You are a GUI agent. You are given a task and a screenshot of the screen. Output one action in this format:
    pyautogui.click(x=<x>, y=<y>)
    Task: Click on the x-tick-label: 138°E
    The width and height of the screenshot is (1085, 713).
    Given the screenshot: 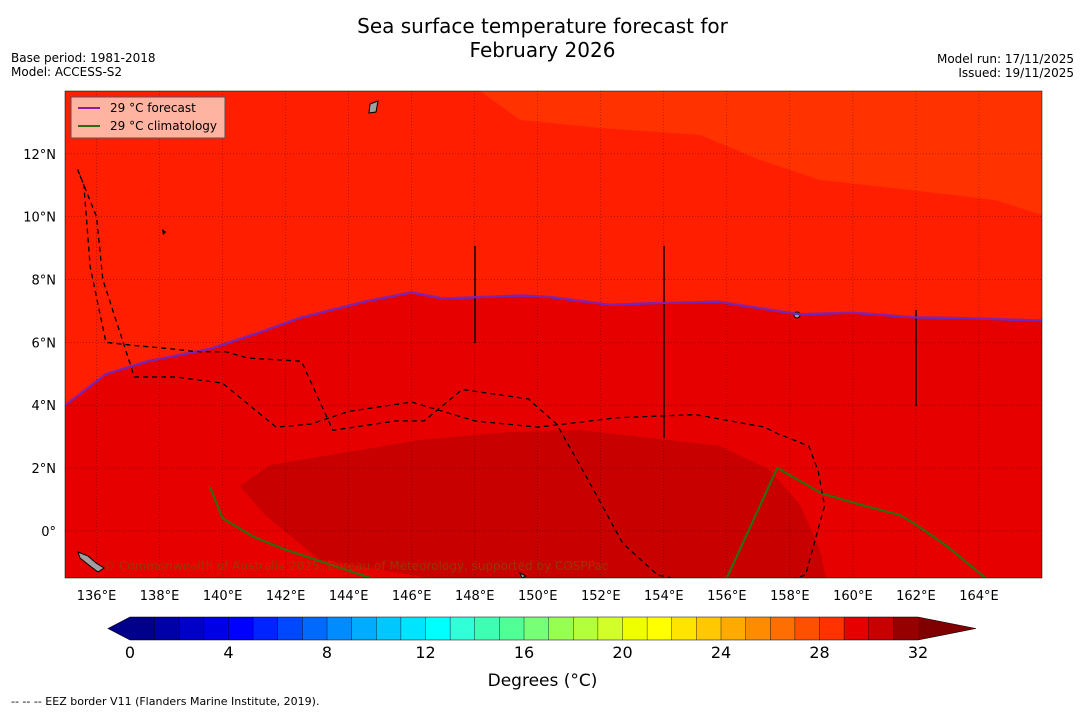 What is the action you would take?
    pyautogui.click(x=160, y=596)
    